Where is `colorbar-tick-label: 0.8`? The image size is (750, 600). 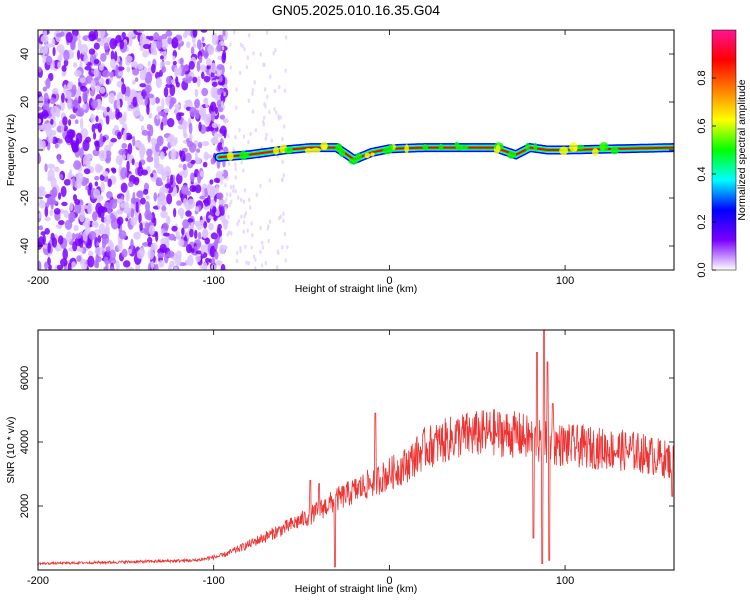
colorbar-tick-label: 0.8 is located at coordinates (702, 77).